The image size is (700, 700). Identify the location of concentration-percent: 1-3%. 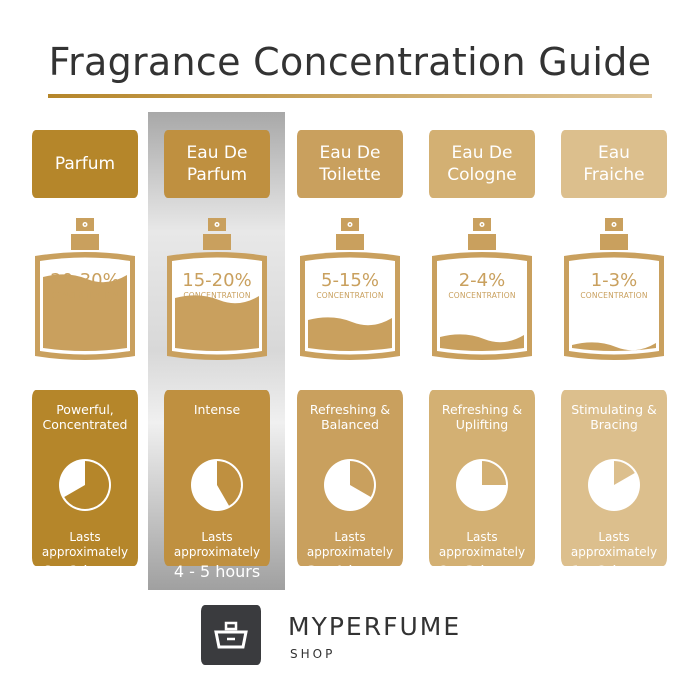
(614, 280).